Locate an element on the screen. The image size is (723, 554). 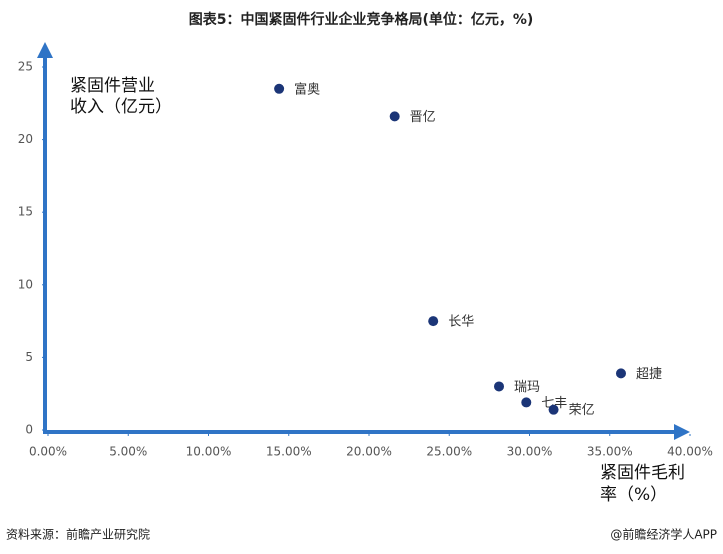
x-tick-label: 0.00% is located at coordinates (48, 452).